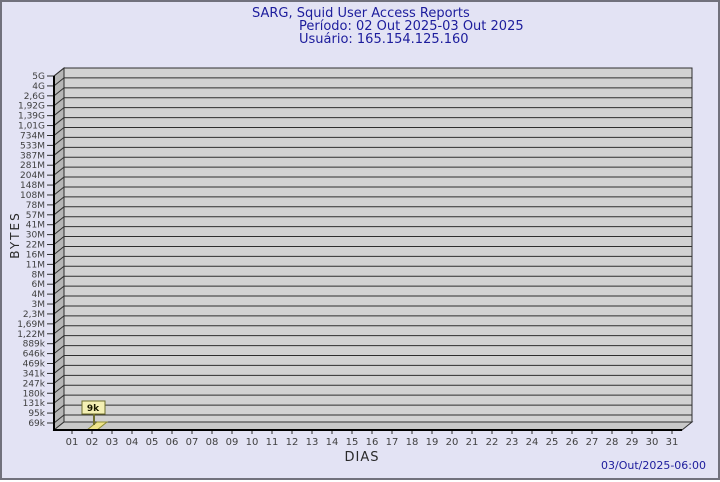 The width and height of the screenshot is (720, 482). What do you see at coordinates (34, 384) in the screenshot?
I see `y-tick-label: 247k` at bounding box center [34, 384].